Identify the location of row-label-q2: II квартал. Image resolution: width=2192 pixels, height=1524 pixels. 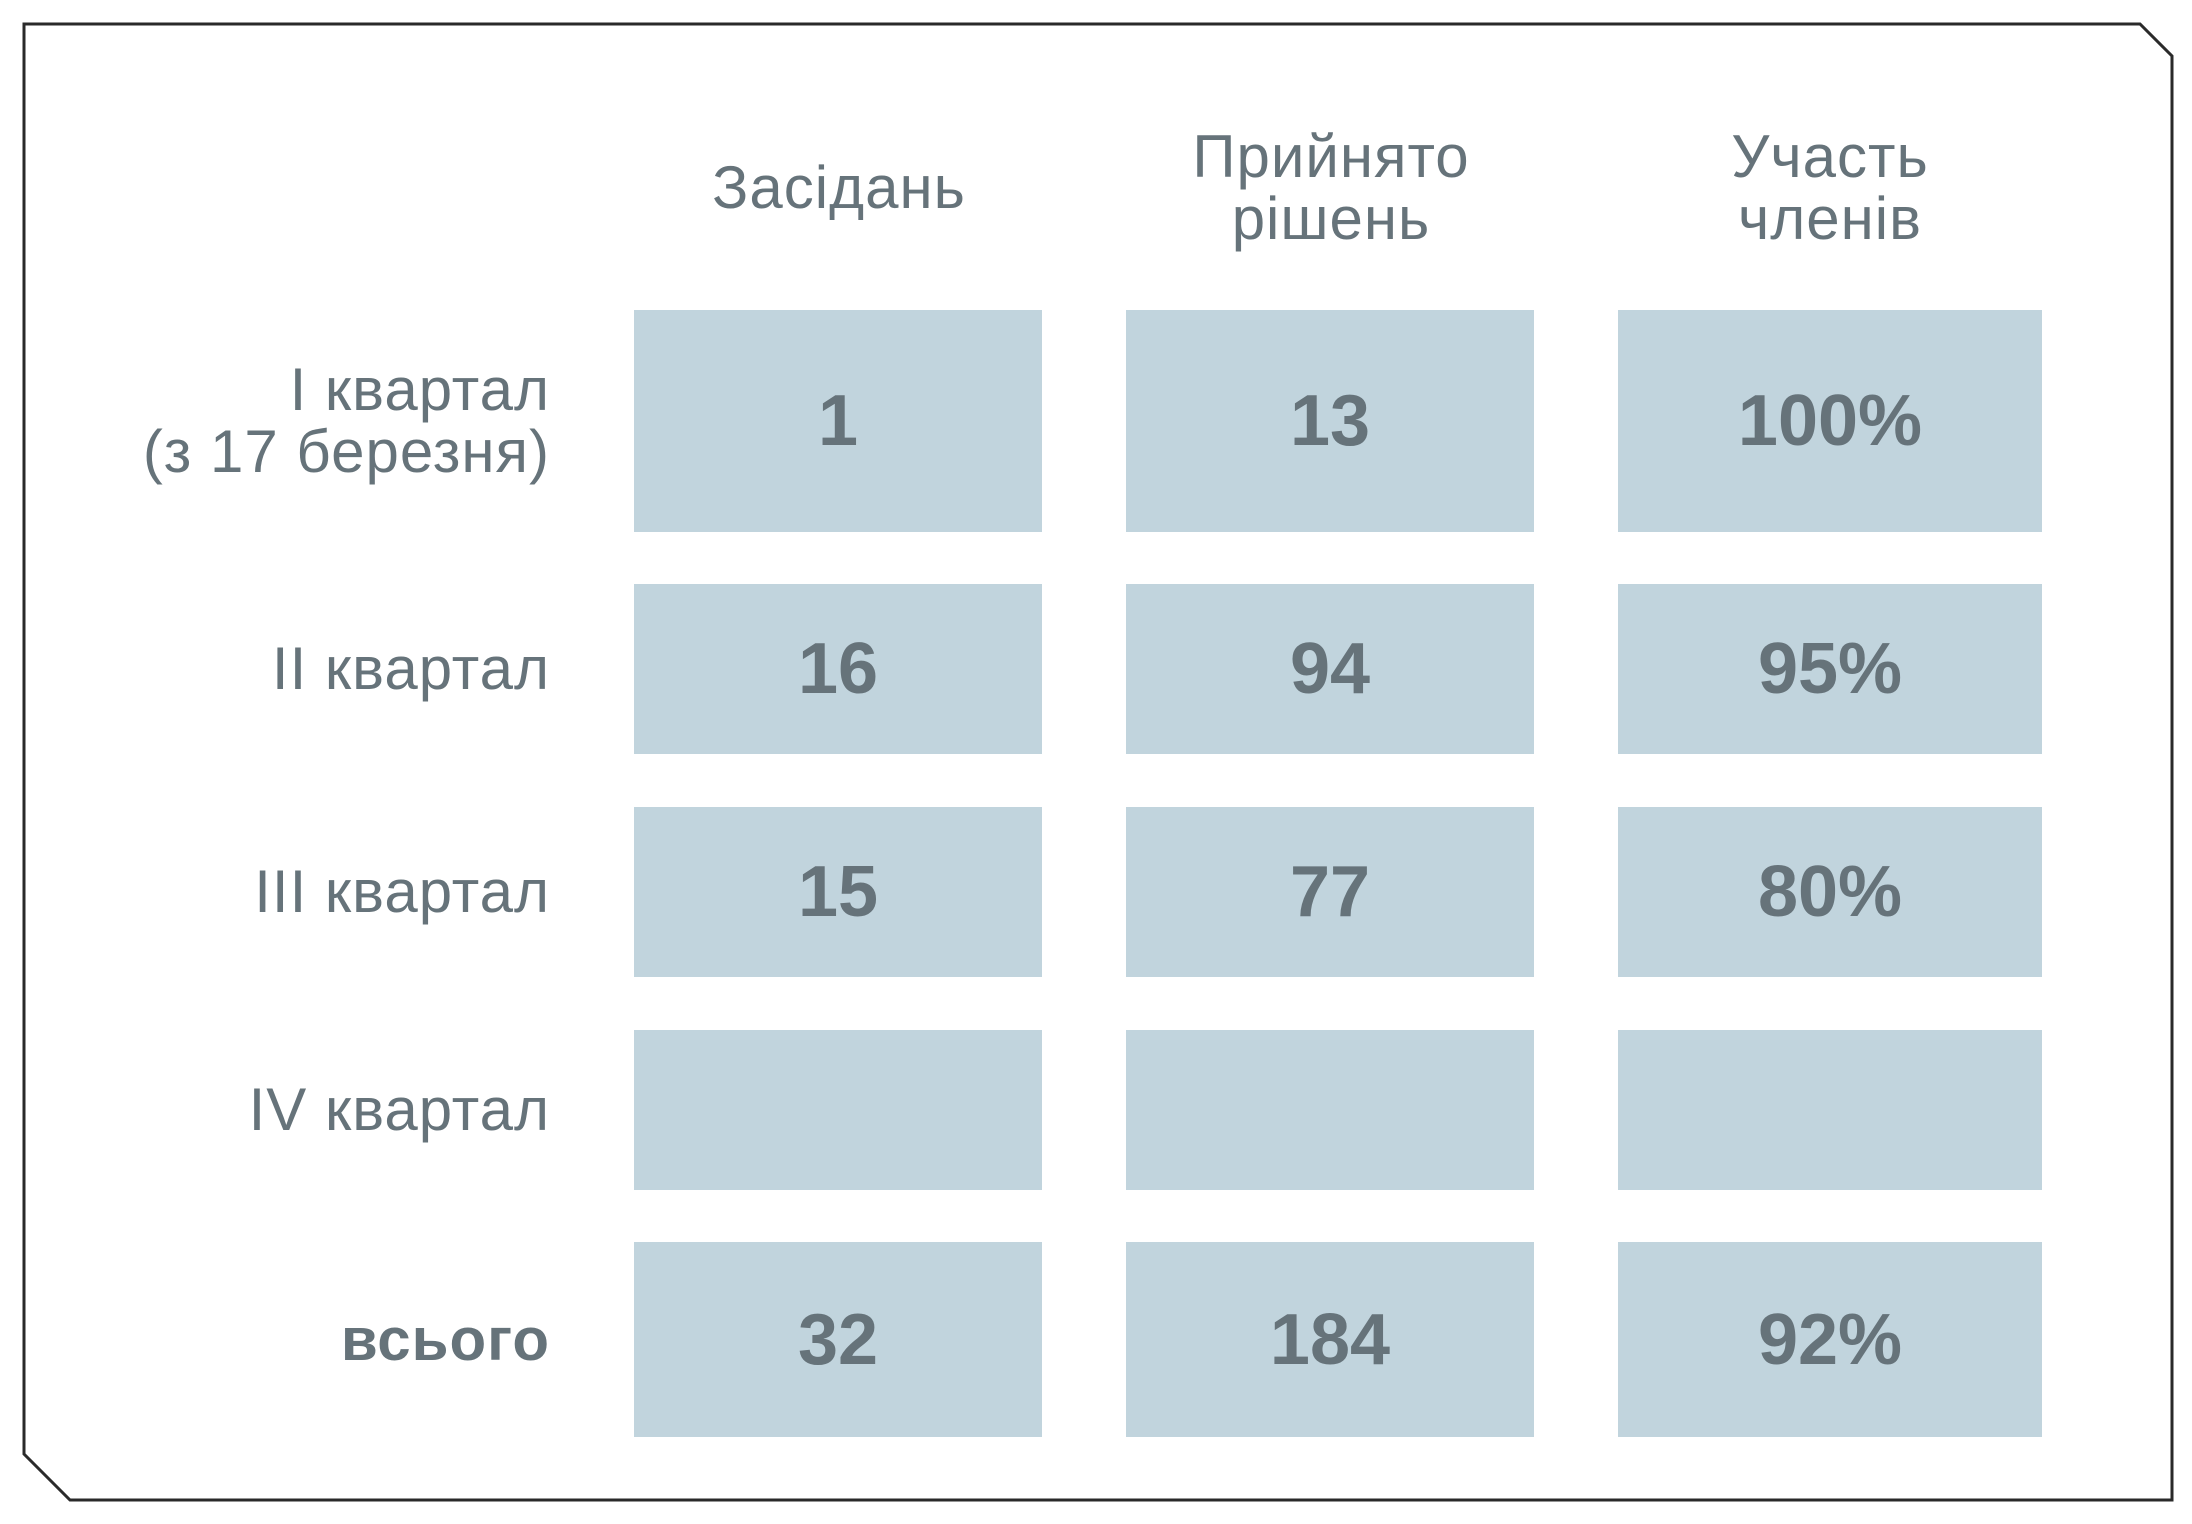
(410, 668).